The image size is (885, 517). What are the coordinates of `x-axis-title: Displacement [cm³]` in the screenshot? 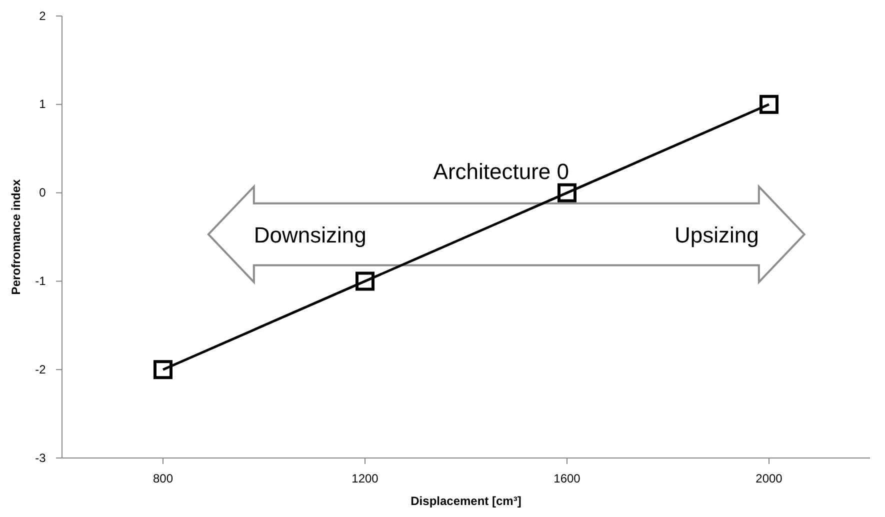 It's located at (466, 501).